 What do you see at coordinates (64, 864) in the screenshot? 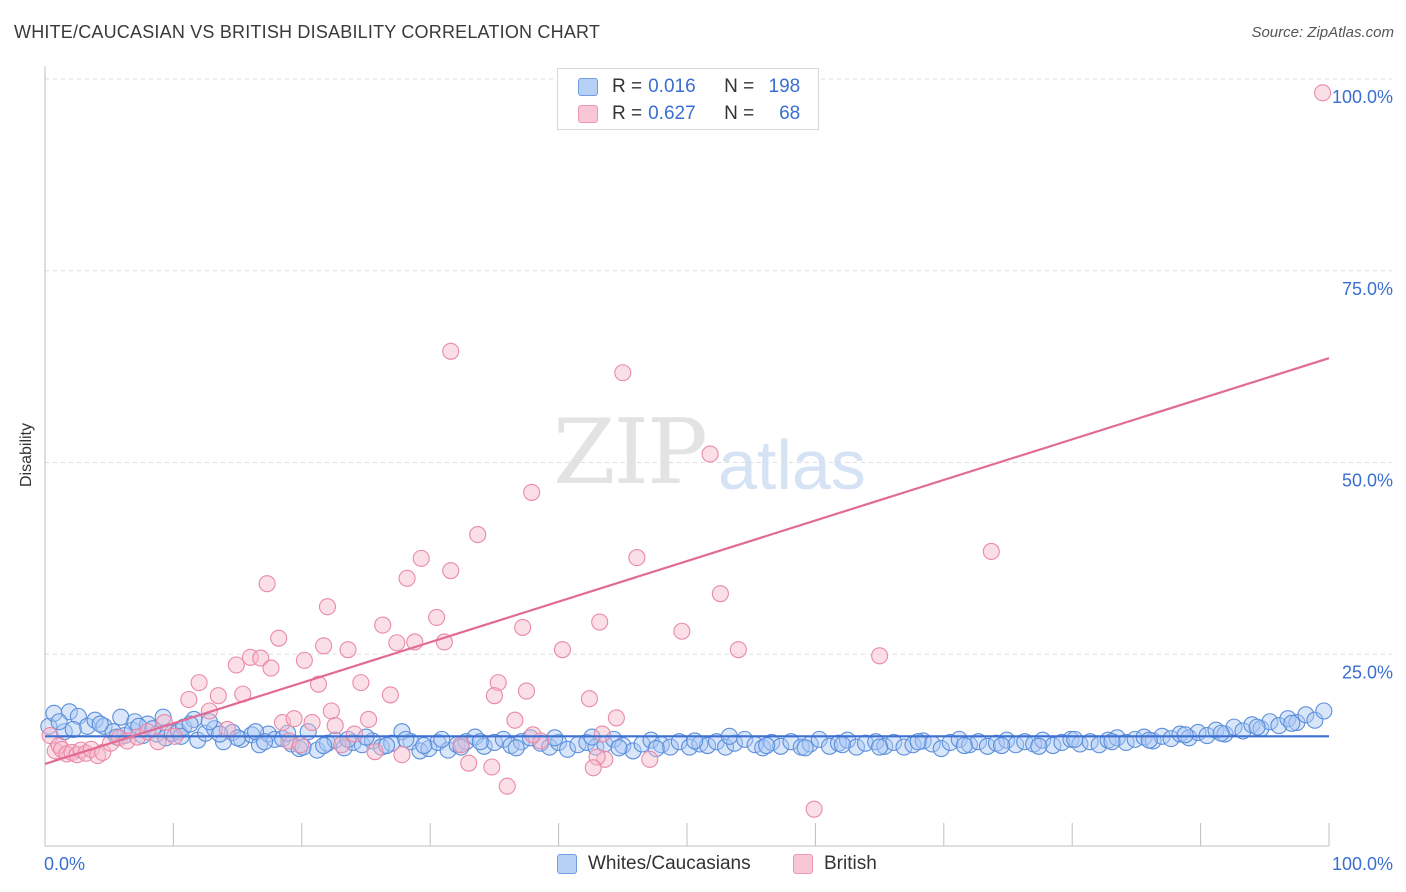
I see `x-tick-label: 0.0%` at bounding box center [64, 864].